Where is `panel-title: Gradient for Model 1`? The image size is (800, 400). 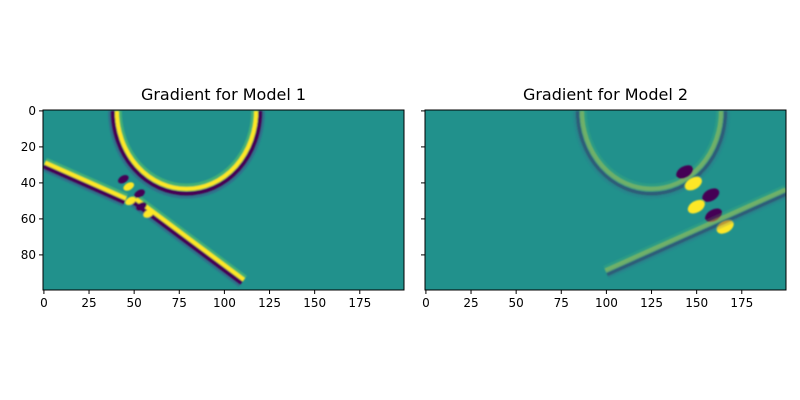 panel-title: Gradient for Model 1 is located at coordinates (223, 94).